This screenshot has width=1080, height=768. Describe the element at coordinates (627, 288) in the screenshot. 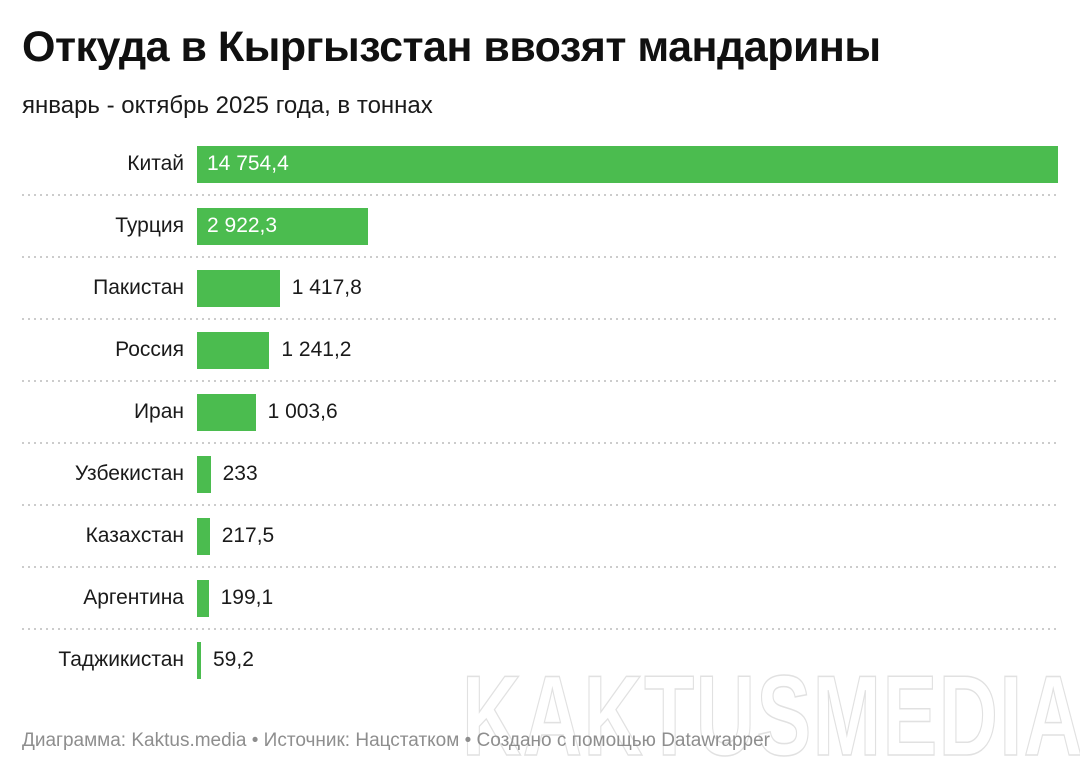

I see `bar-track: 1 417,8` at that location.